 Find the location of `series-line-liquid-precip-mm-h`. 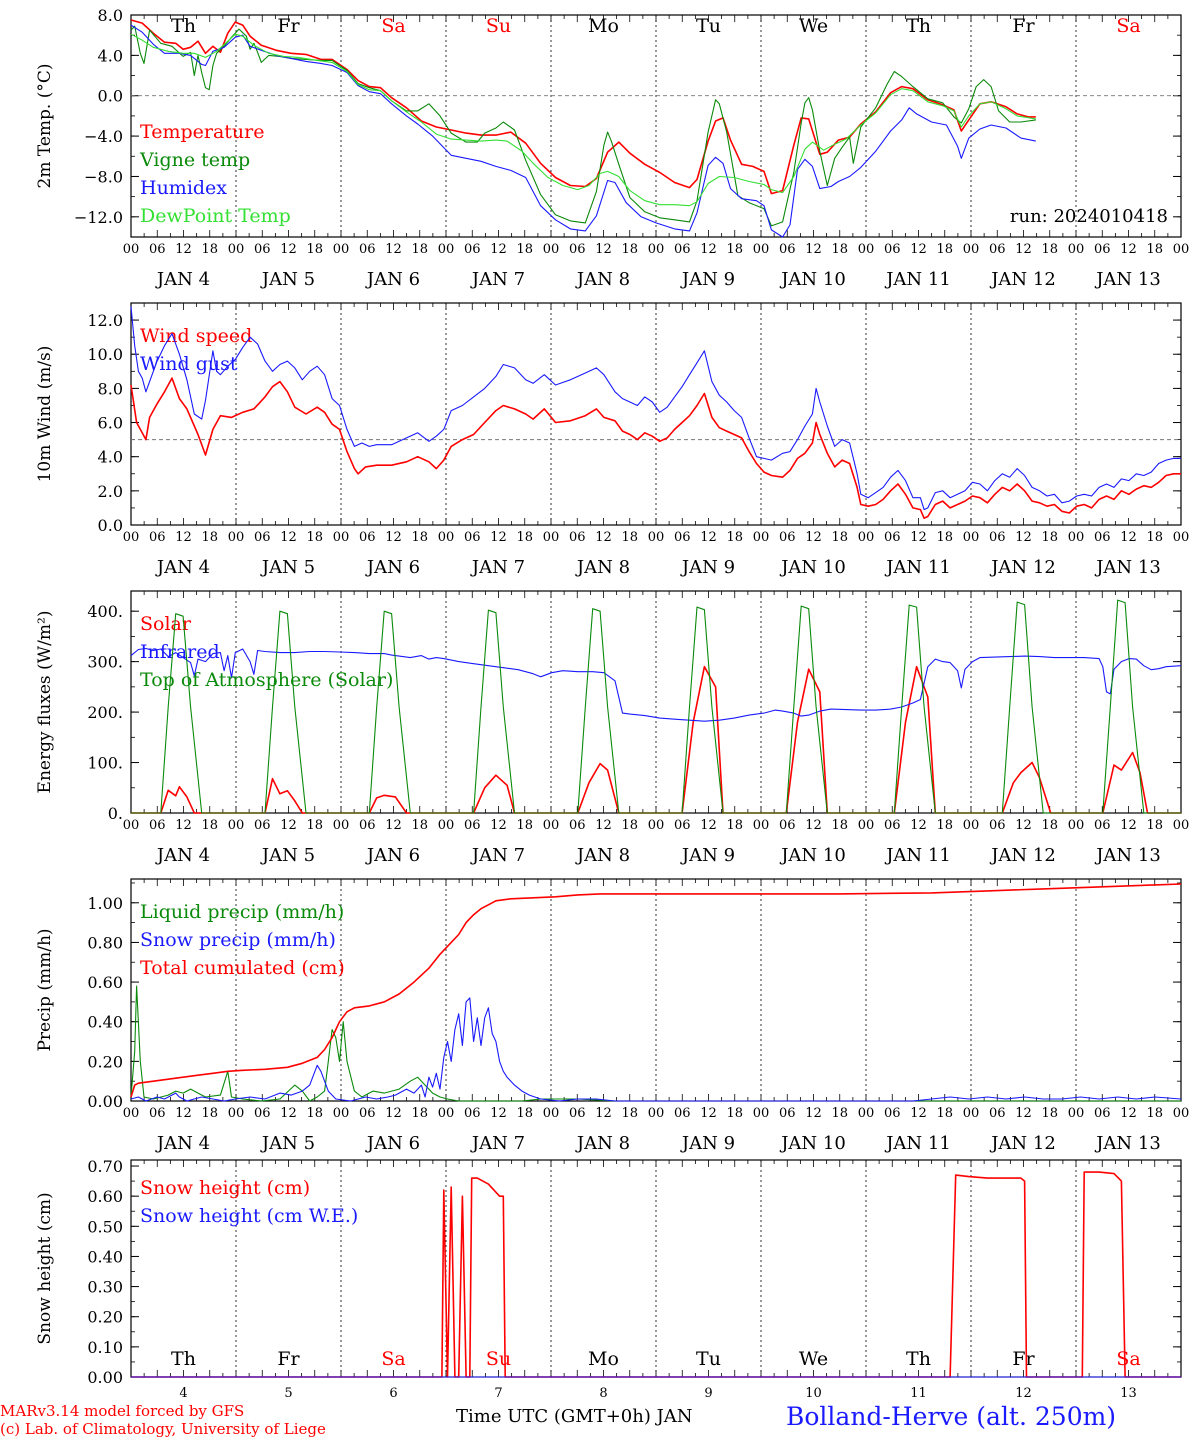

series-line-liquid-precip-mm-h is located at coordinates (655, 1043).